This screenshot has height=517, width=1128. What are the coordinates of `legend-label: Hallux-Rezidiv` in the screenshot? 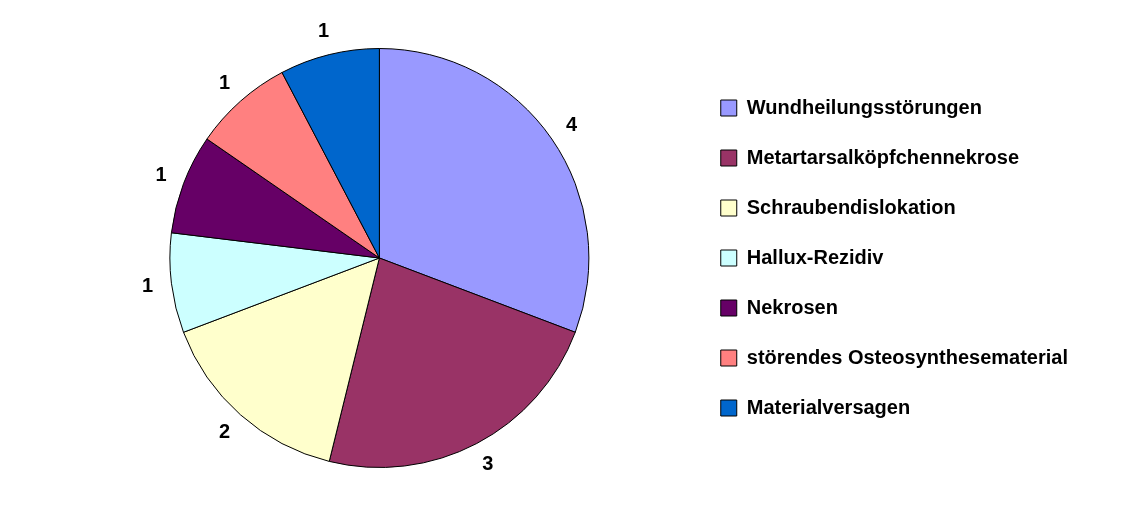 It's located at (815, 256).